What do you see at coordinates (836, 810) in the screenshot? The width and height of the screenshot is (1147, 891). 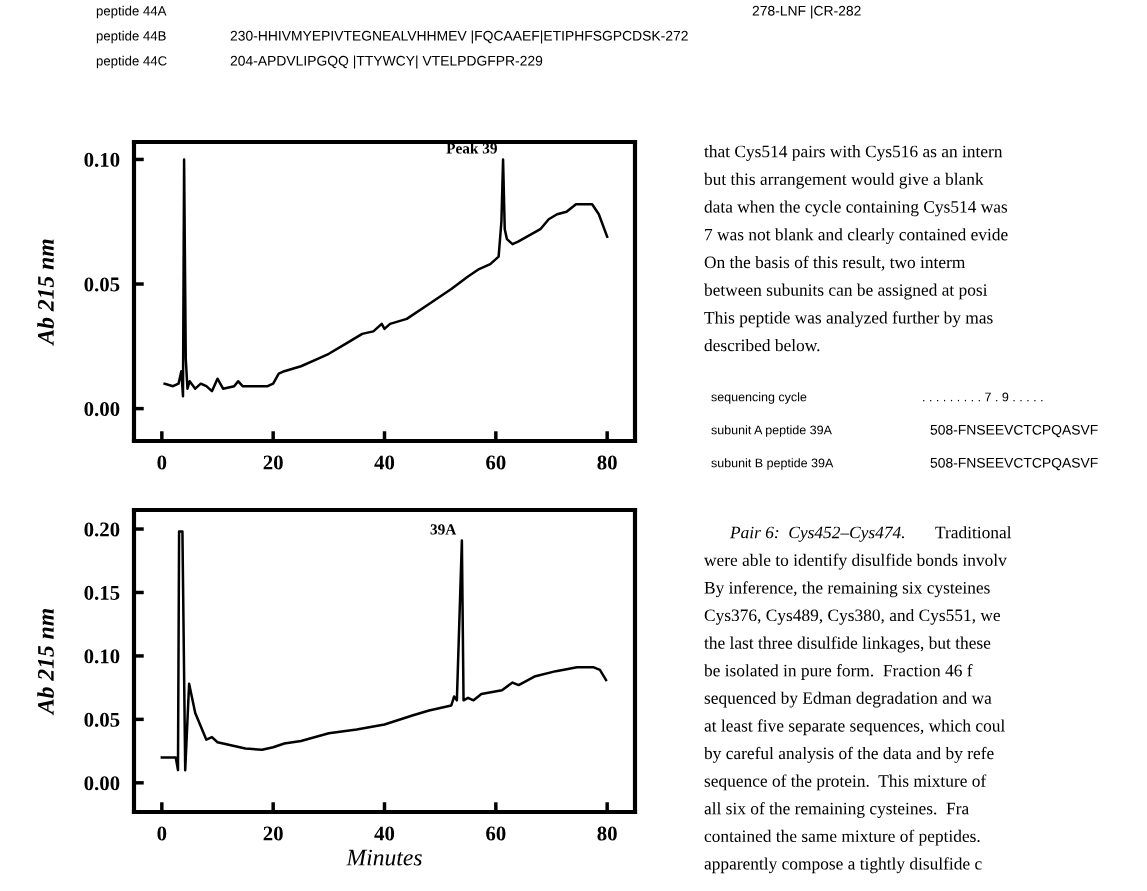 I see `text: all six of the remaining cysteines. Fra` at bounding box center [836, 810].